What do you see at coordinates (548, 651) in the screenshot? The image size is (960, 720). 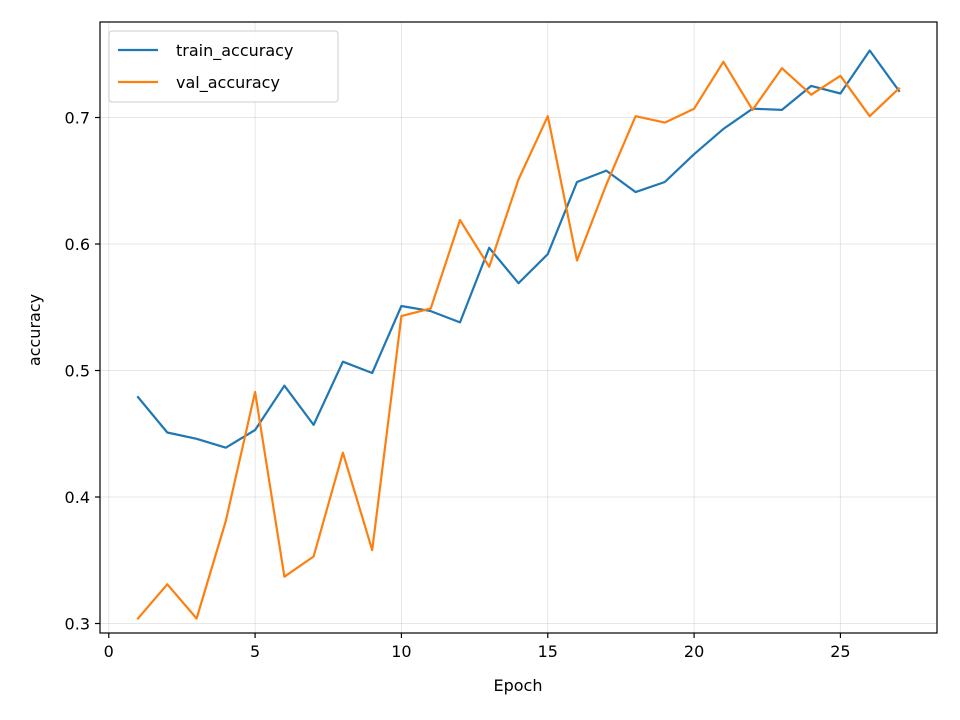 I see `x-tick-label: 15` at bounding box center [548, 651].